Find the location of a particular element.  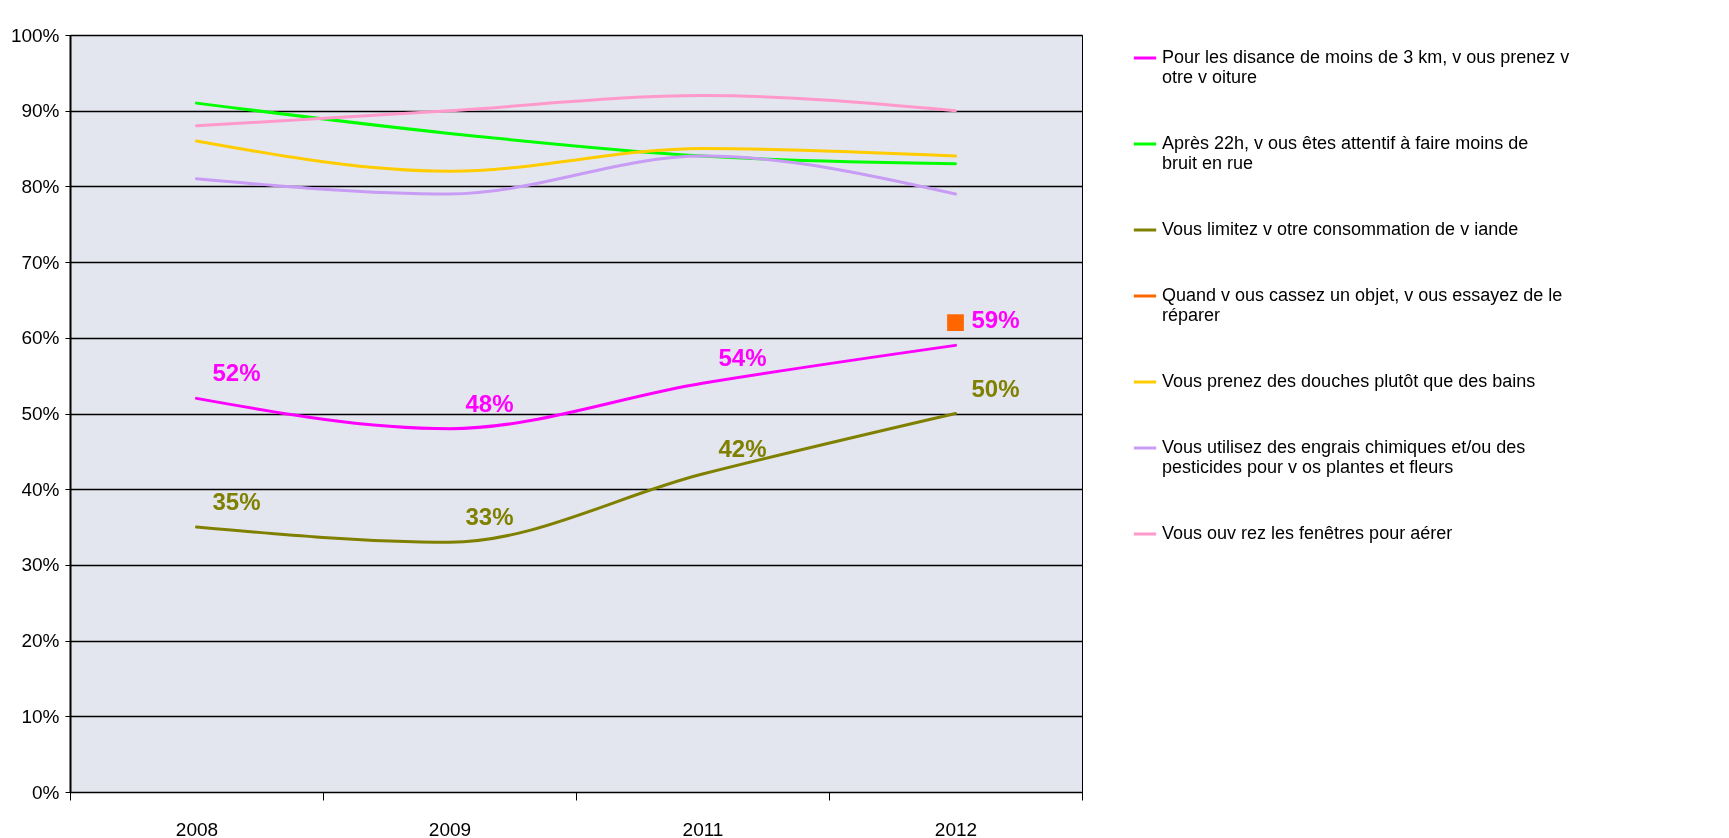

data-label: 54% is located at coordinates (742, 358).